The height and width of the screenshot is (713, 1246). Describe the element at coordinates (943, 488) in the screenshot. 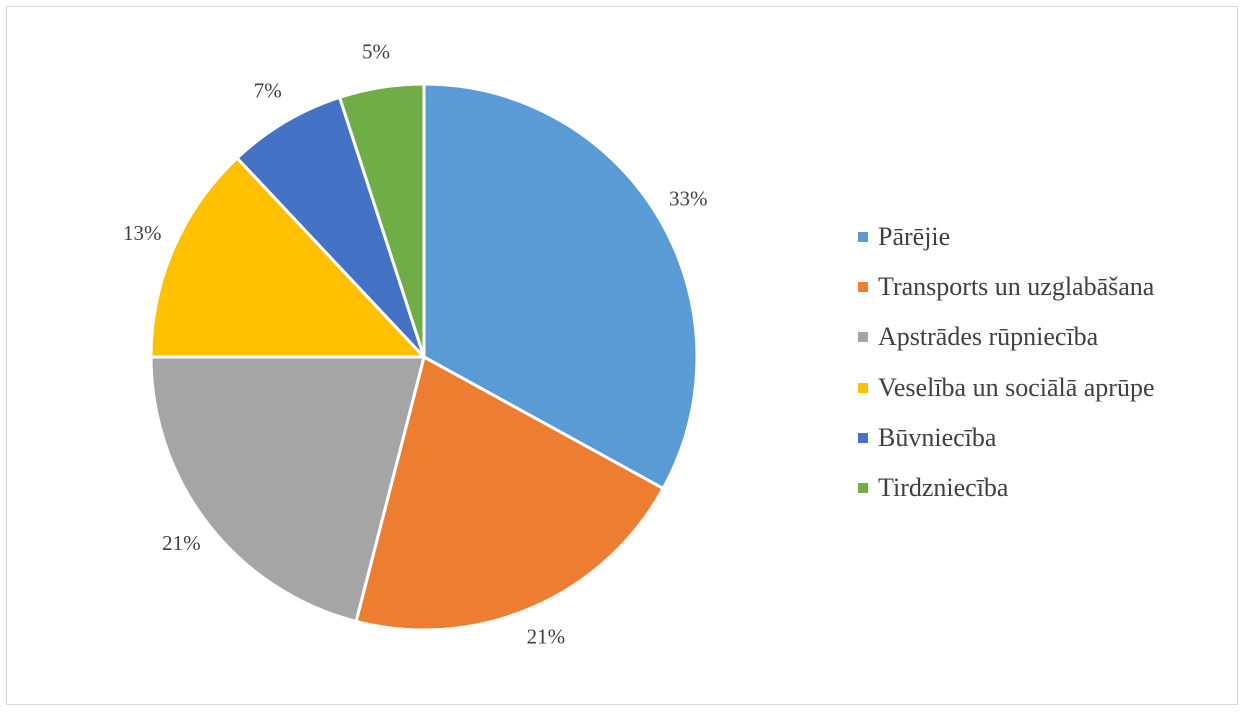

I see `legend-label: Tirdzniecība` at that location.